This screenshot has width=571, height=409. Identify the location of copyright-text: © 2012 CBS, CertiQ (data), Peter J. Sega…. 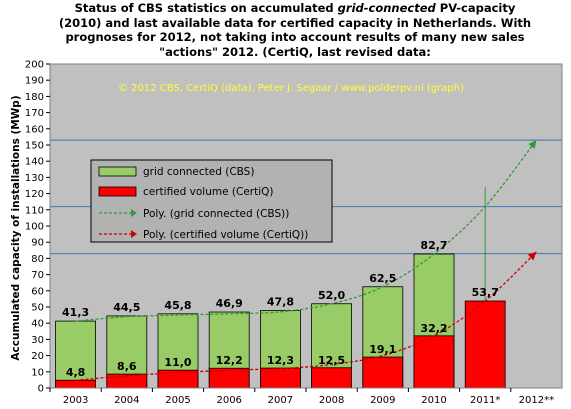
(291, 88).